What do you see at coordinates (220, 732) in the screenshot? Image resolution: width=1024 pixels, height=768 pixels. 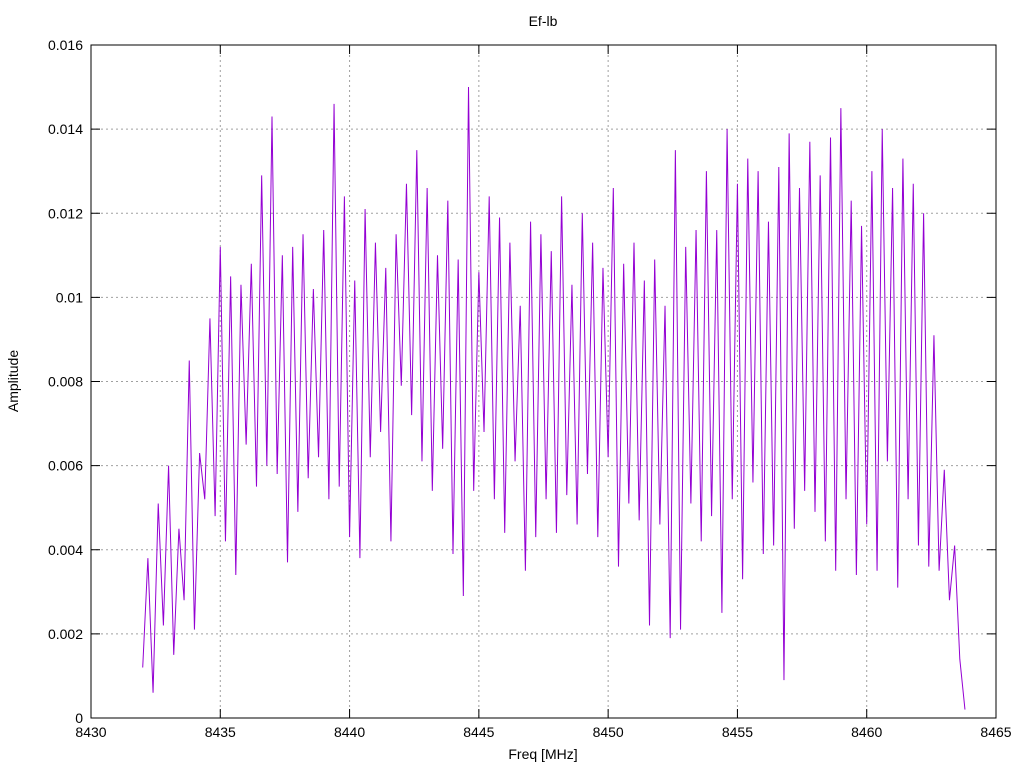 I see `x-tick-label: 8435` at bounding box center [220, 732].